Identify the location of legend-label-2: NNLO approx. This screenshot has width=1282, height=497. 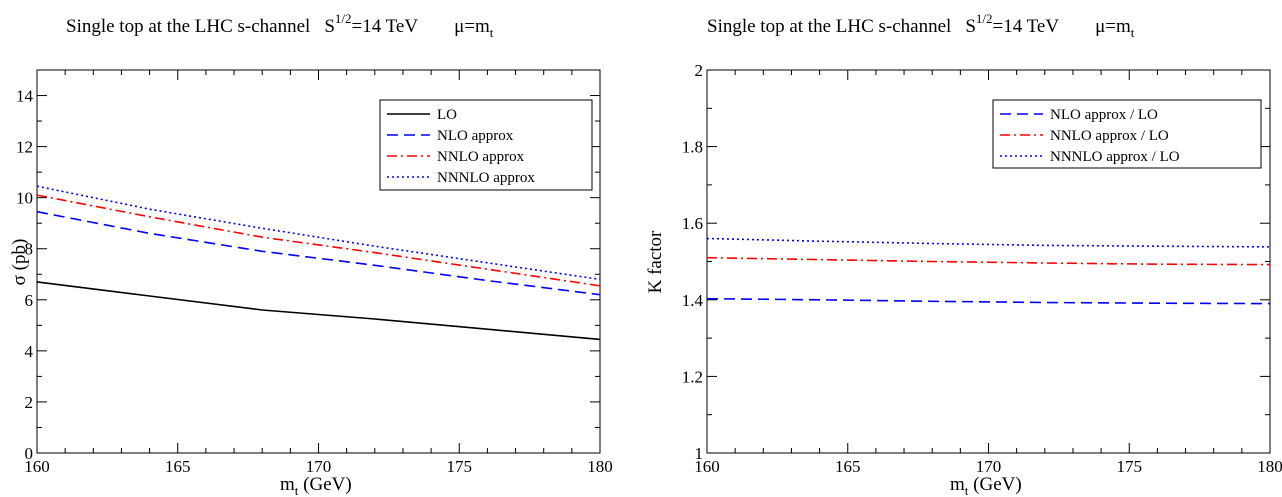
(481, 157).